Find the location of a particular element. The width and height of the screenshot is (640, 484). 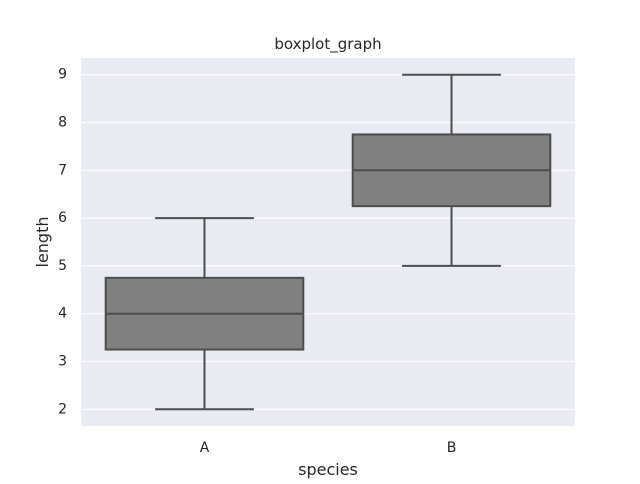

box-group-B is located at coordinates (451, 170).